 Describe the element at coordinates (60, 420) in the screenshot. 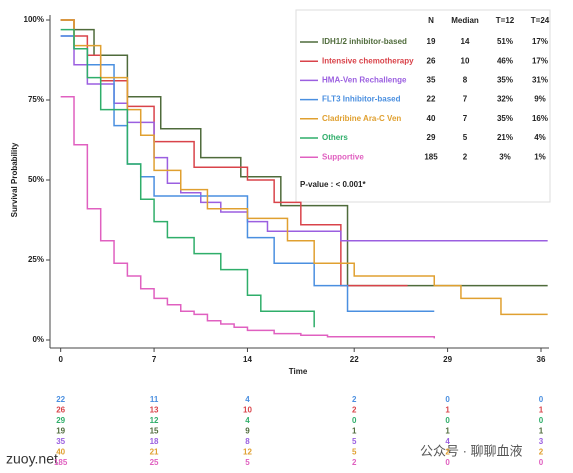

I see `risk-count: 29` at that location.